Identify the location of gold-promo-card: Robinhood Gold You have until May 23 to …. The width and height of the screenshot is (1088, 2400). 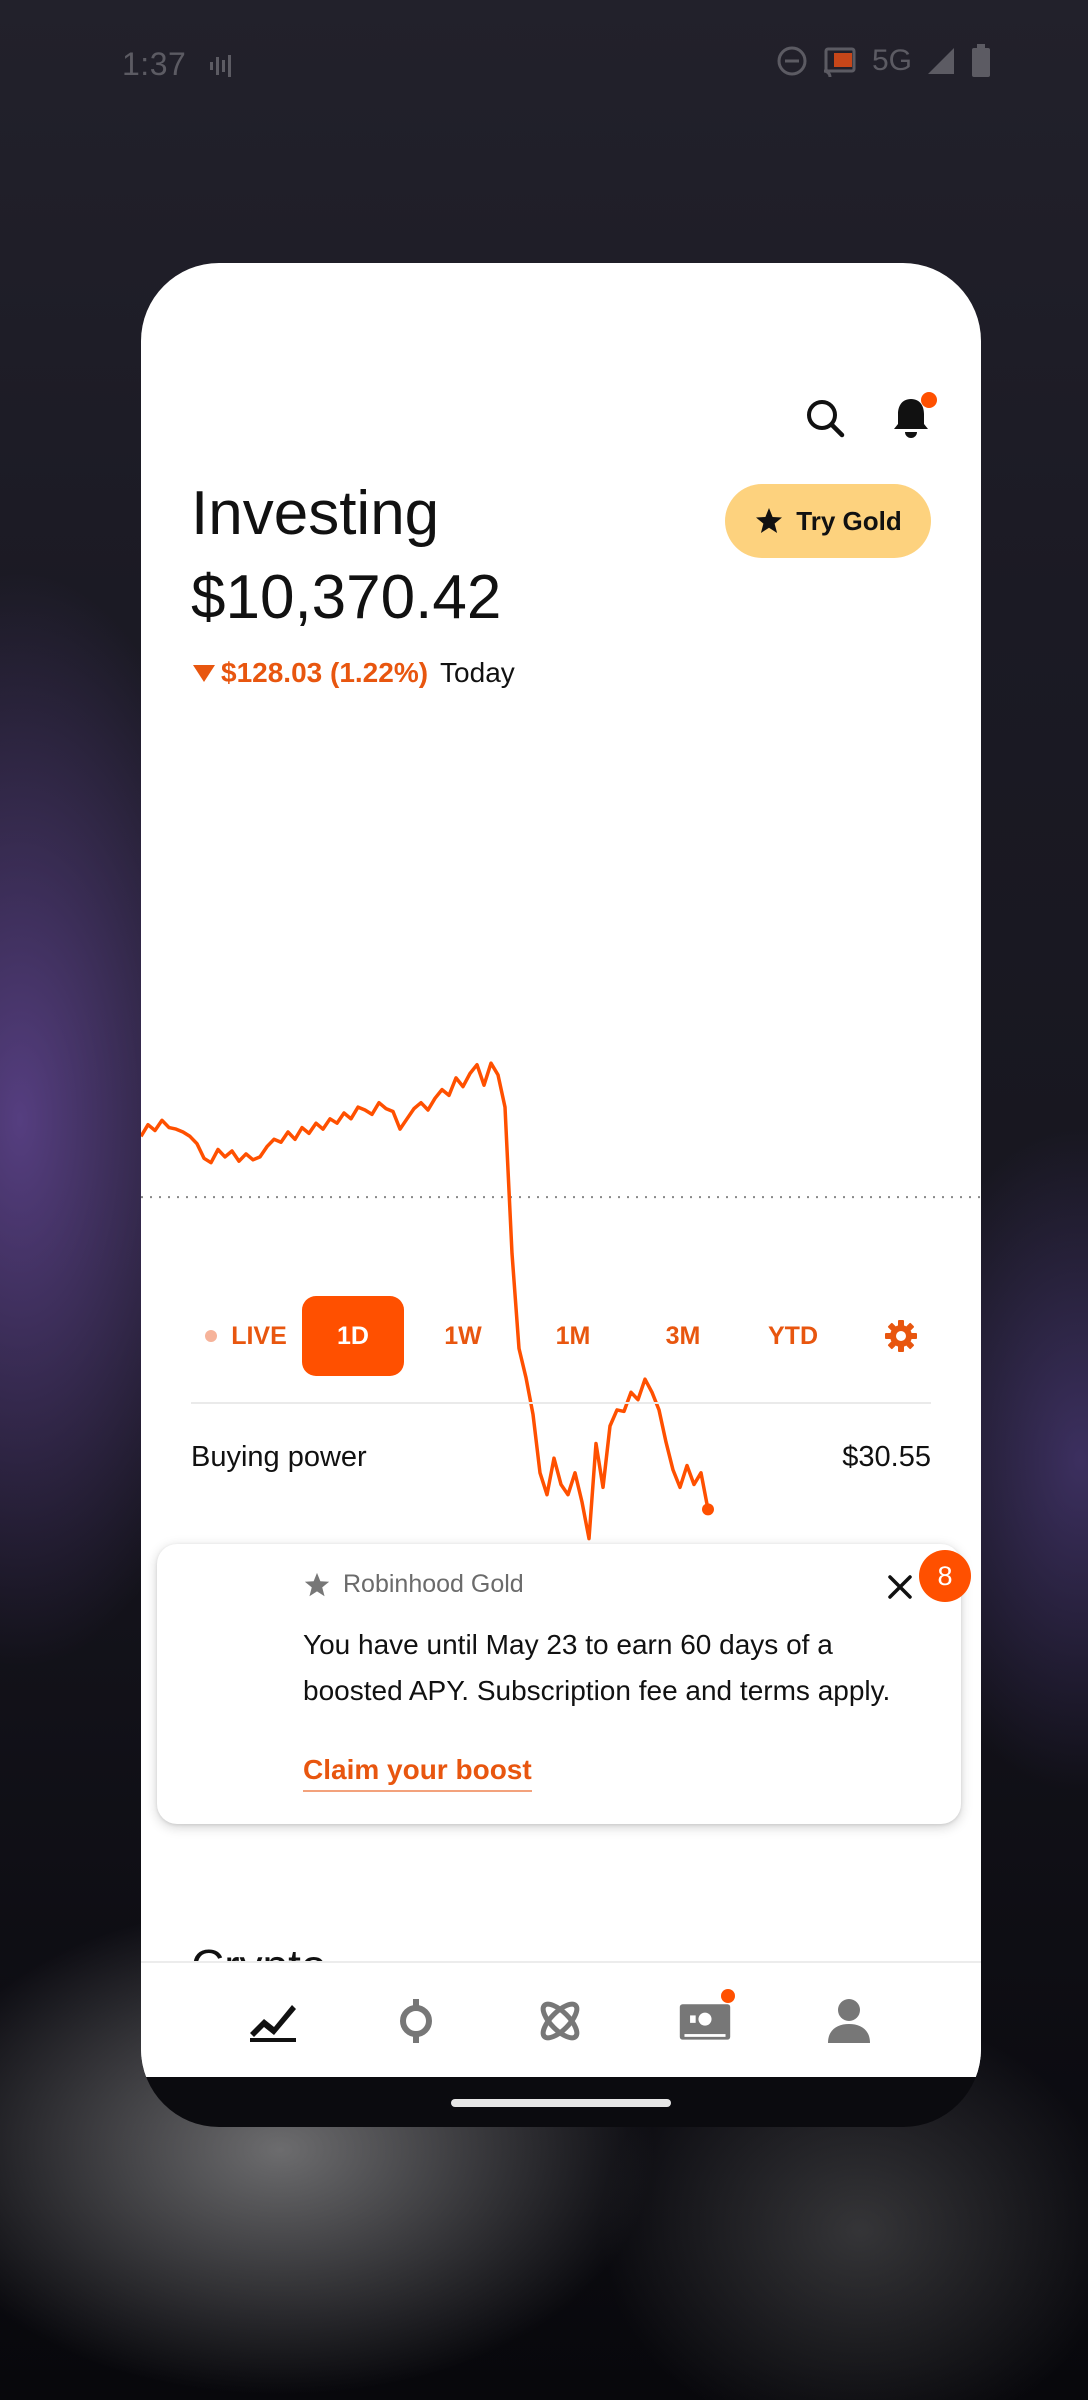
(564, 1684).